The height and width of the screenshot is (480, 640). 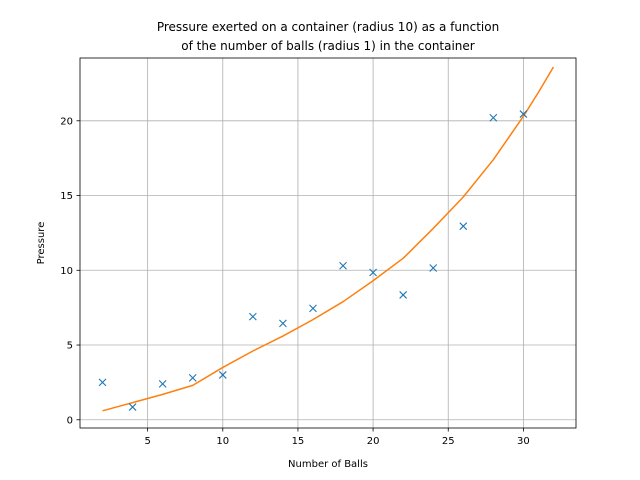 I want to click on x-axis-label: Number of Balls, so click(x=328, y=464).